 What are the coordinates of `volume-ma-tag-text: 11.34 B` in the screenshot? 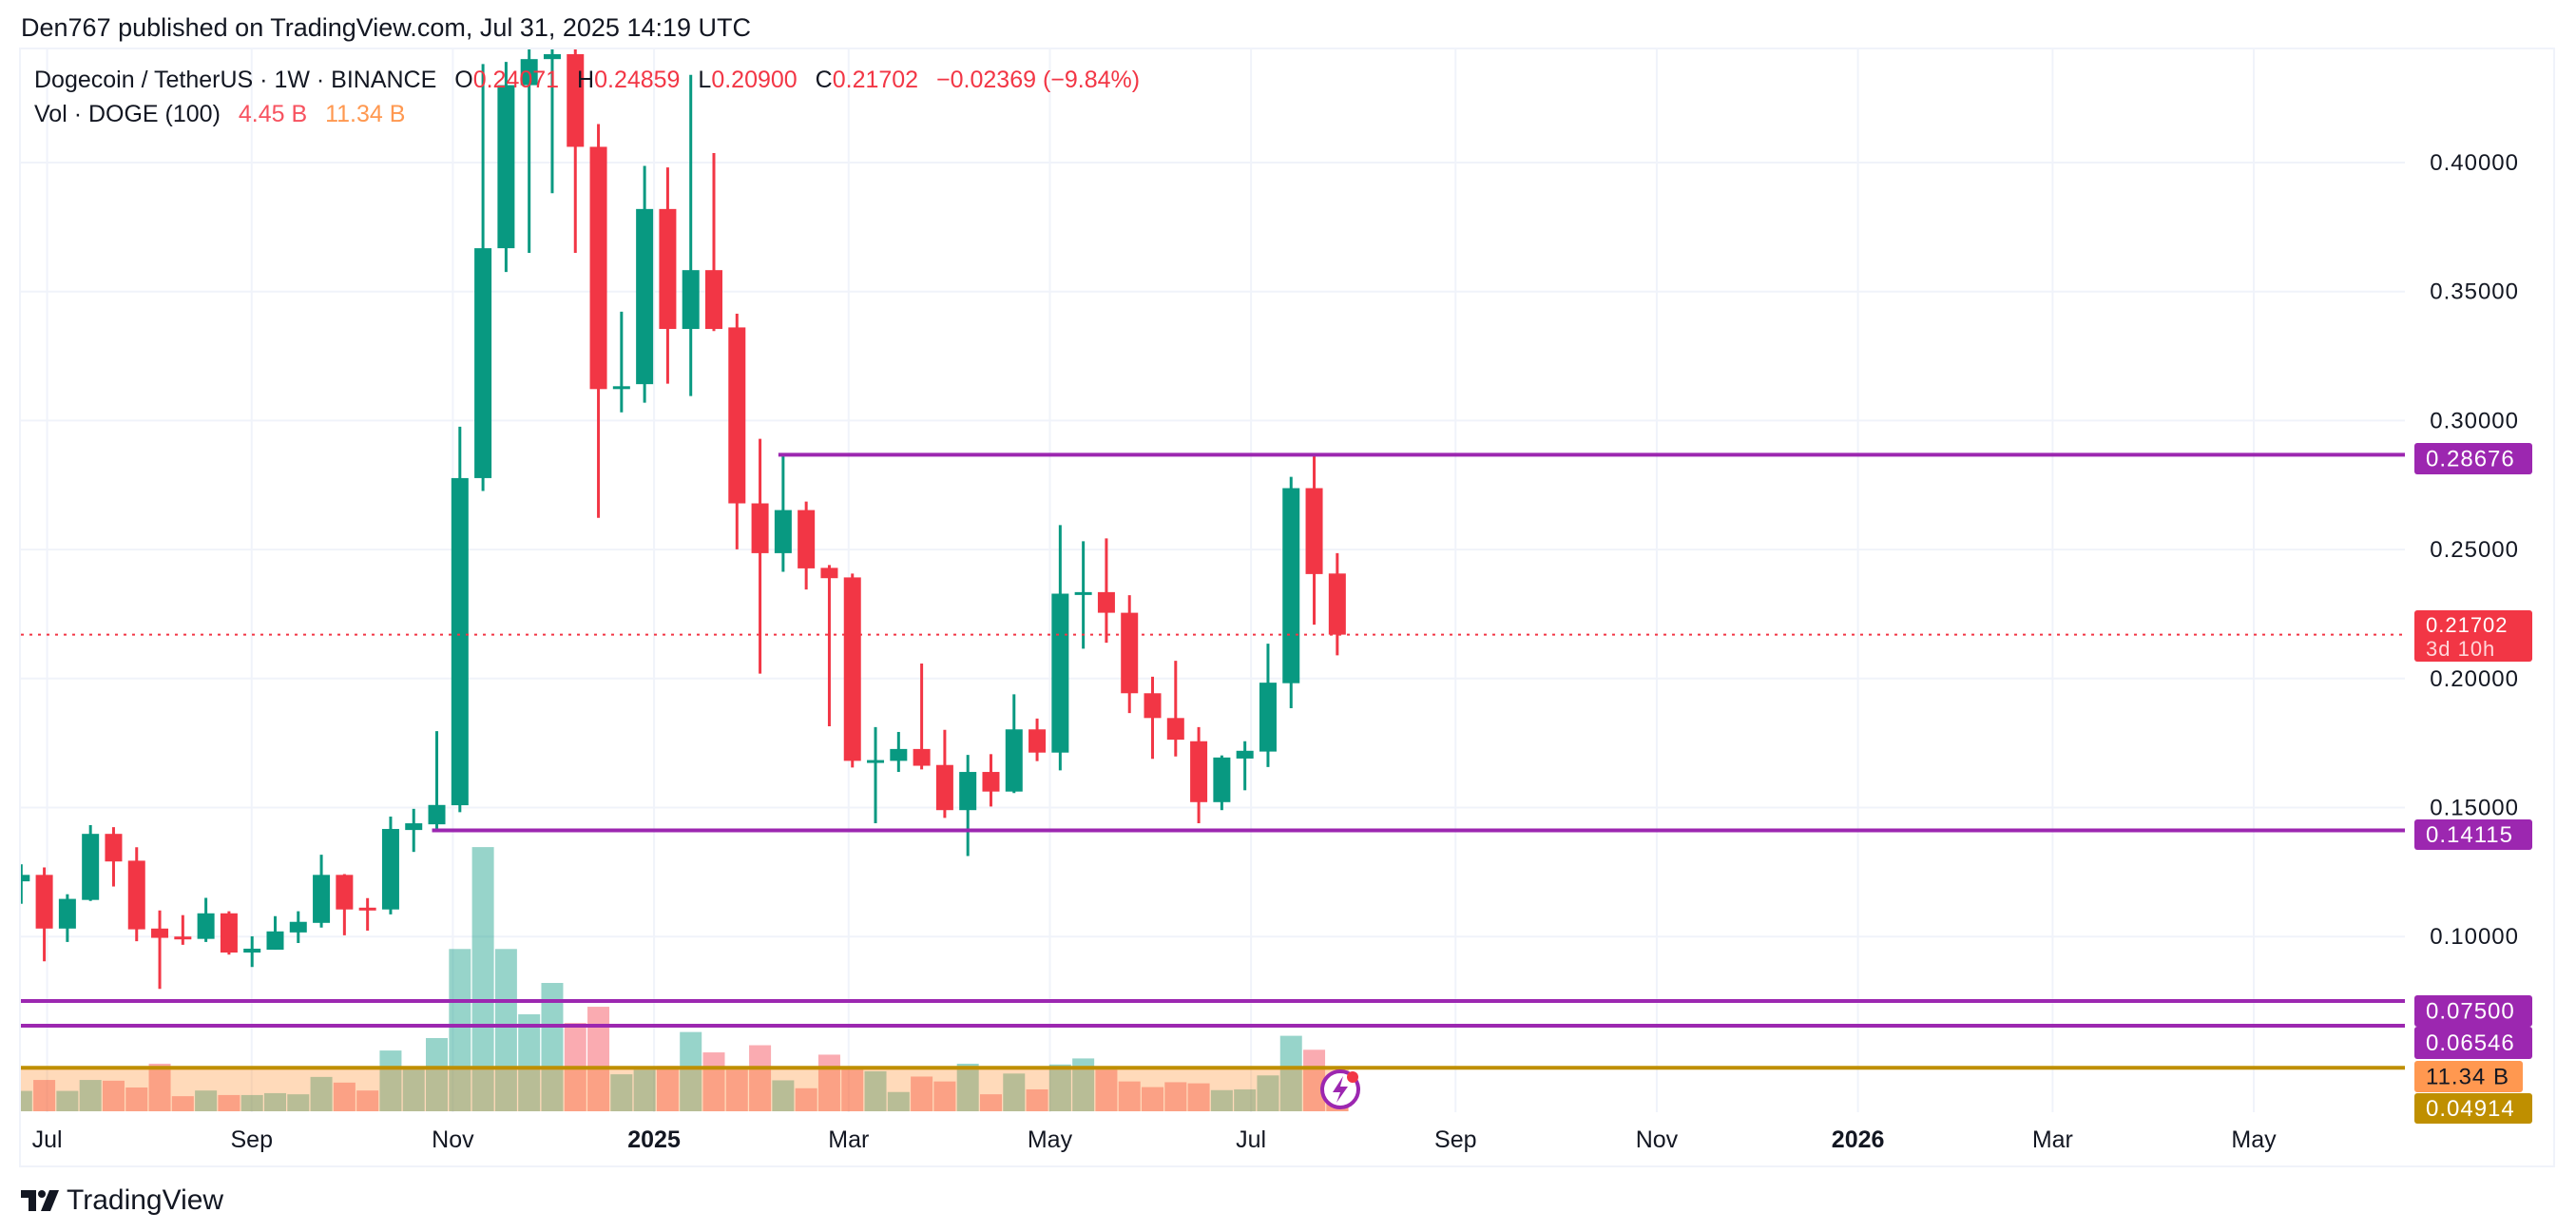 It's located at (2467, 1077).